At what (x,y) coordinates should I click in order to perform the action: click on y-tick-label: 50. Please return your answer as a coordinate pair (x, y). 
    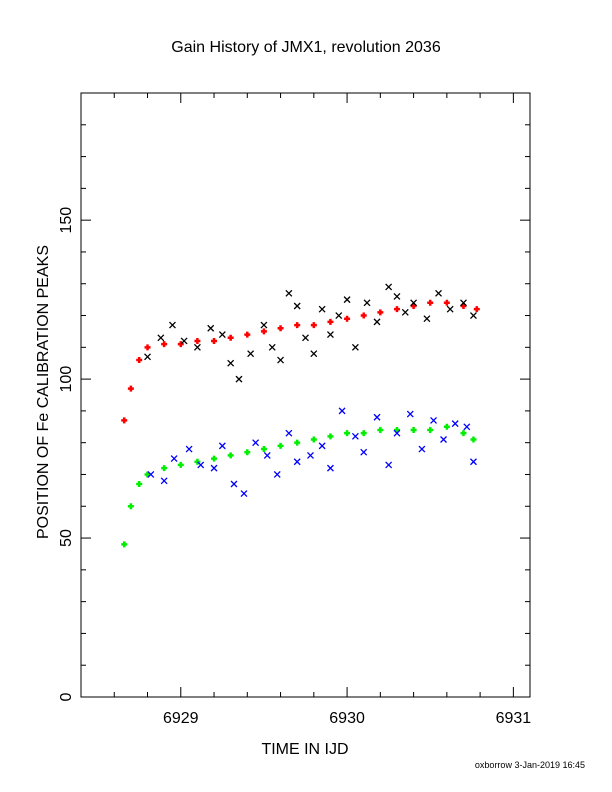
    Looking at the image, I should click on (66, 538).